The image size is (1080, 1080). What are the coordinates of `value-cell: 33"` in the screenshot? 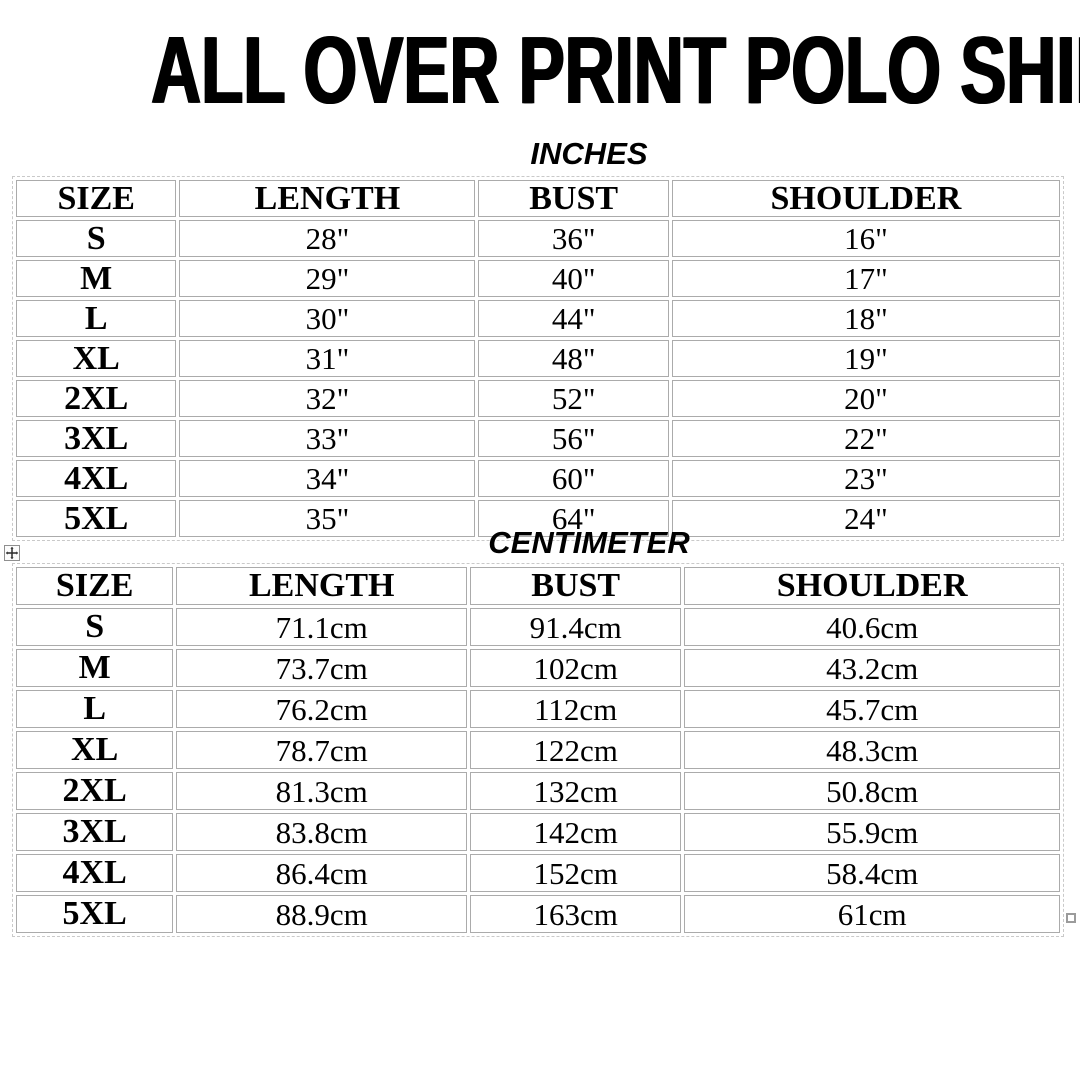 It's located at (327, 438).